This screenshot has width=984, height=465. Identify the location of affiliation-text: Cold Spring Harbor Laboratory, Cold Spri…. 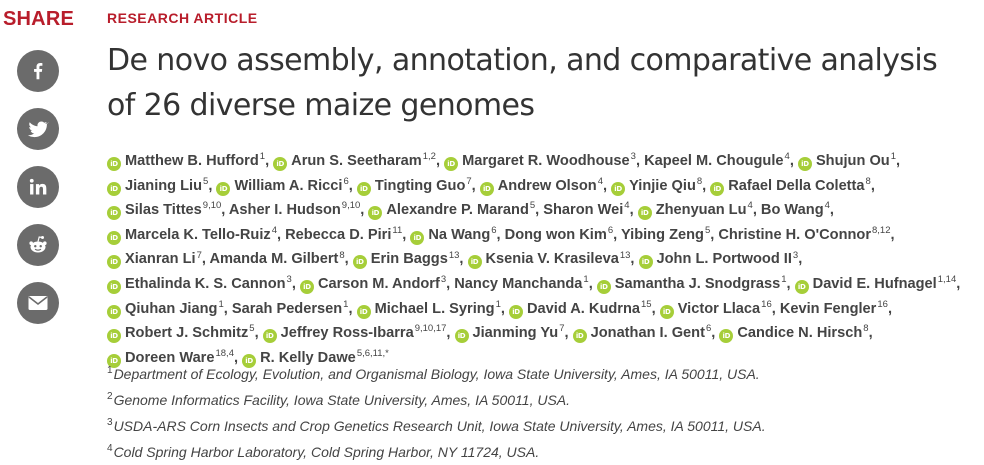
(326, 452).